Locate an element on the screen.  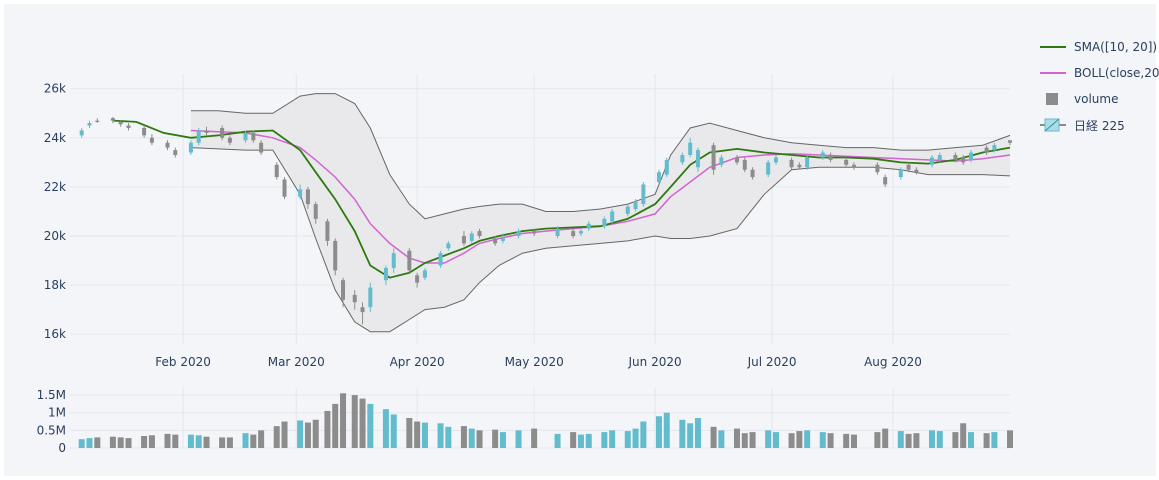
x-tick-label: Feb 2020 is located at coordinates (183, 362).